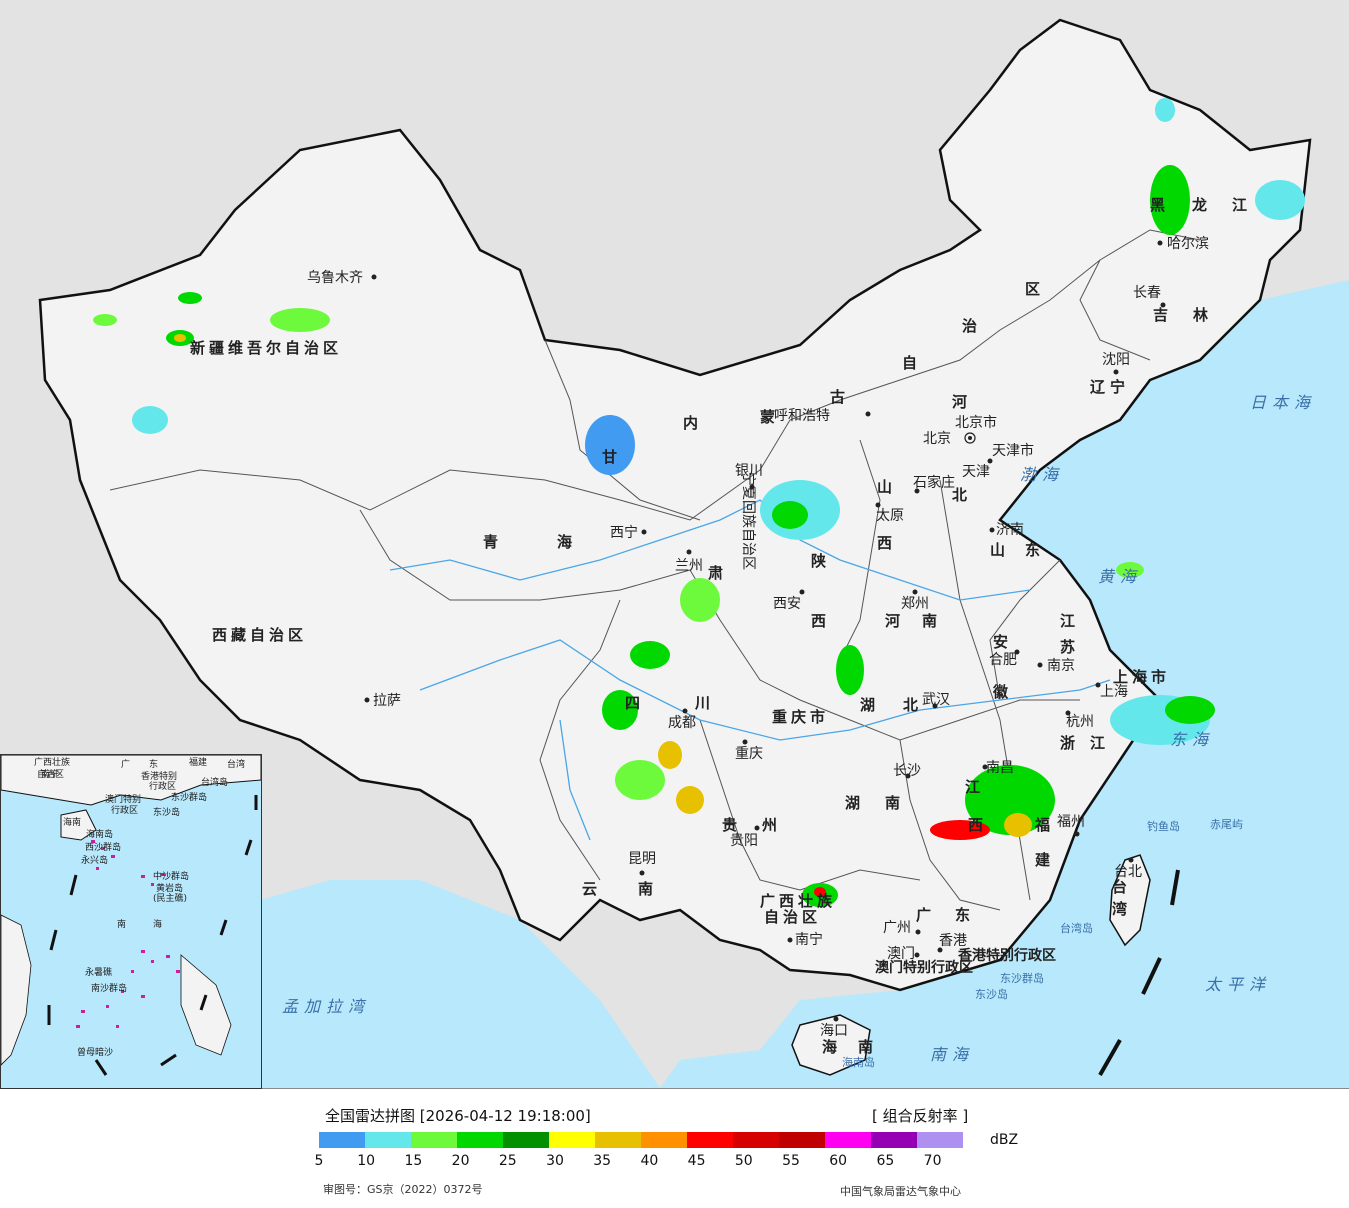 The image size is (1349, 1208). Describe the element at coordinates (335, 278) in the screenshot. I see `svg-text: 乌鲁木齐` at that location.